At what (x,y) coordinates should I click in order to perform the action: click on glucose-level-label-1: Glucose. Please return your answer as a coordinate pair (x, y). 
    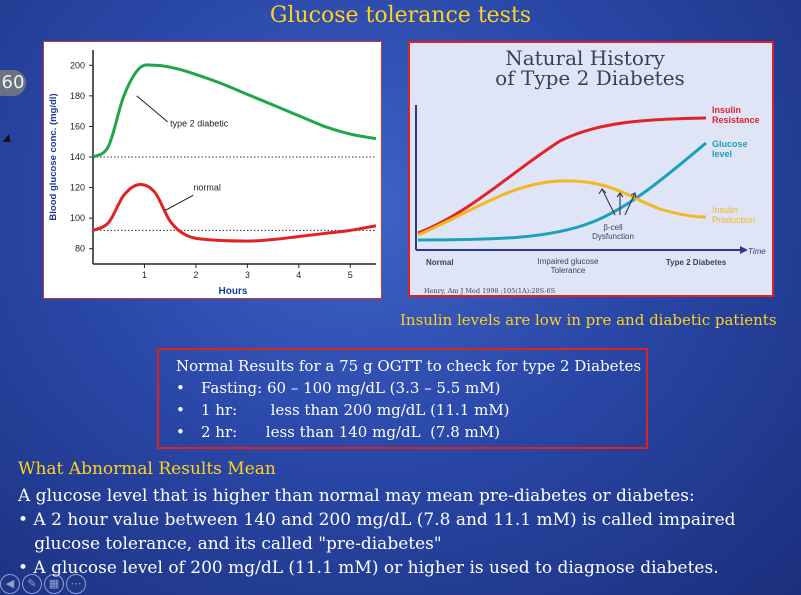
    Looking at the image, I should click on (730, 144).